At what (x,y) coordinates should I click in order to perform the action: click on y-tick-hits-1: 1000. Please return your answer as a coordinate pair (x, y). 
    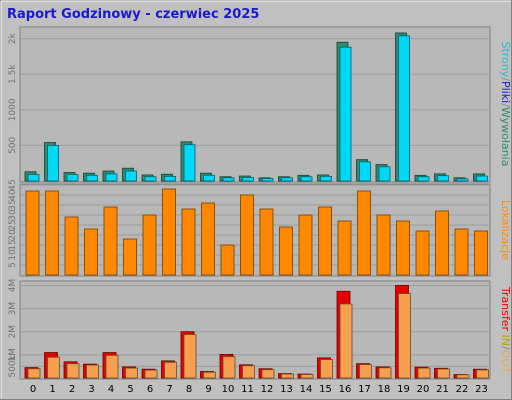
    Looking at the image, I should click on (13, 109).